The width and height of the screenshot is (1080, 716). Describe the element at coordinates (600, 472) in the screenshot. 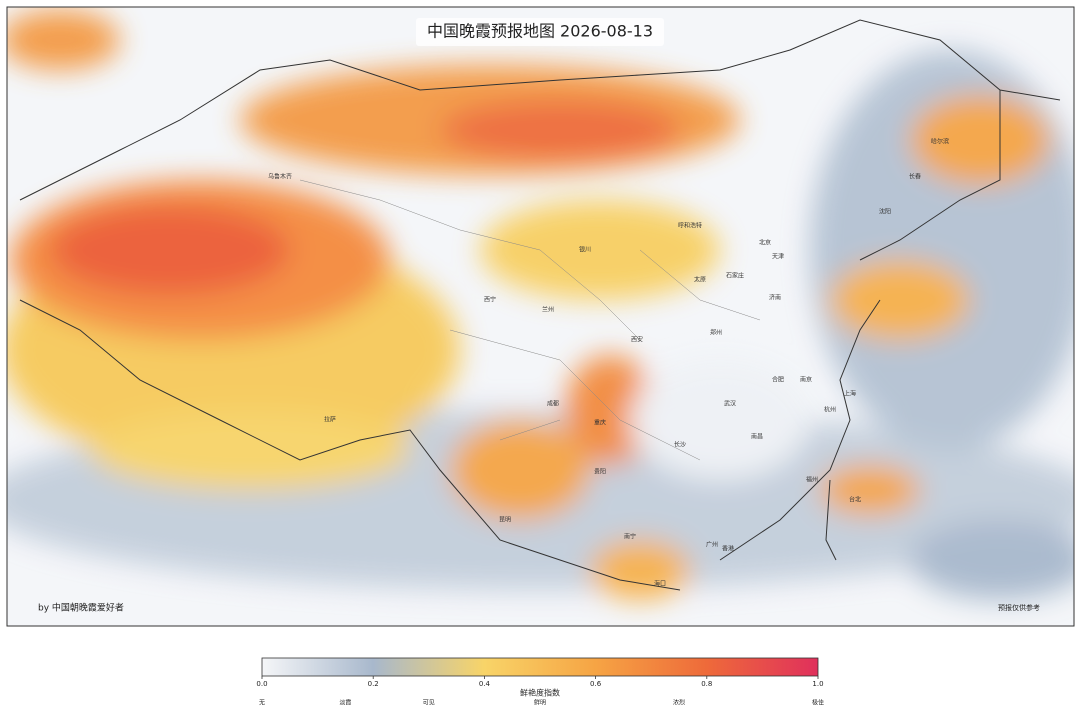

I see `city-label: 贵阳` at that location.